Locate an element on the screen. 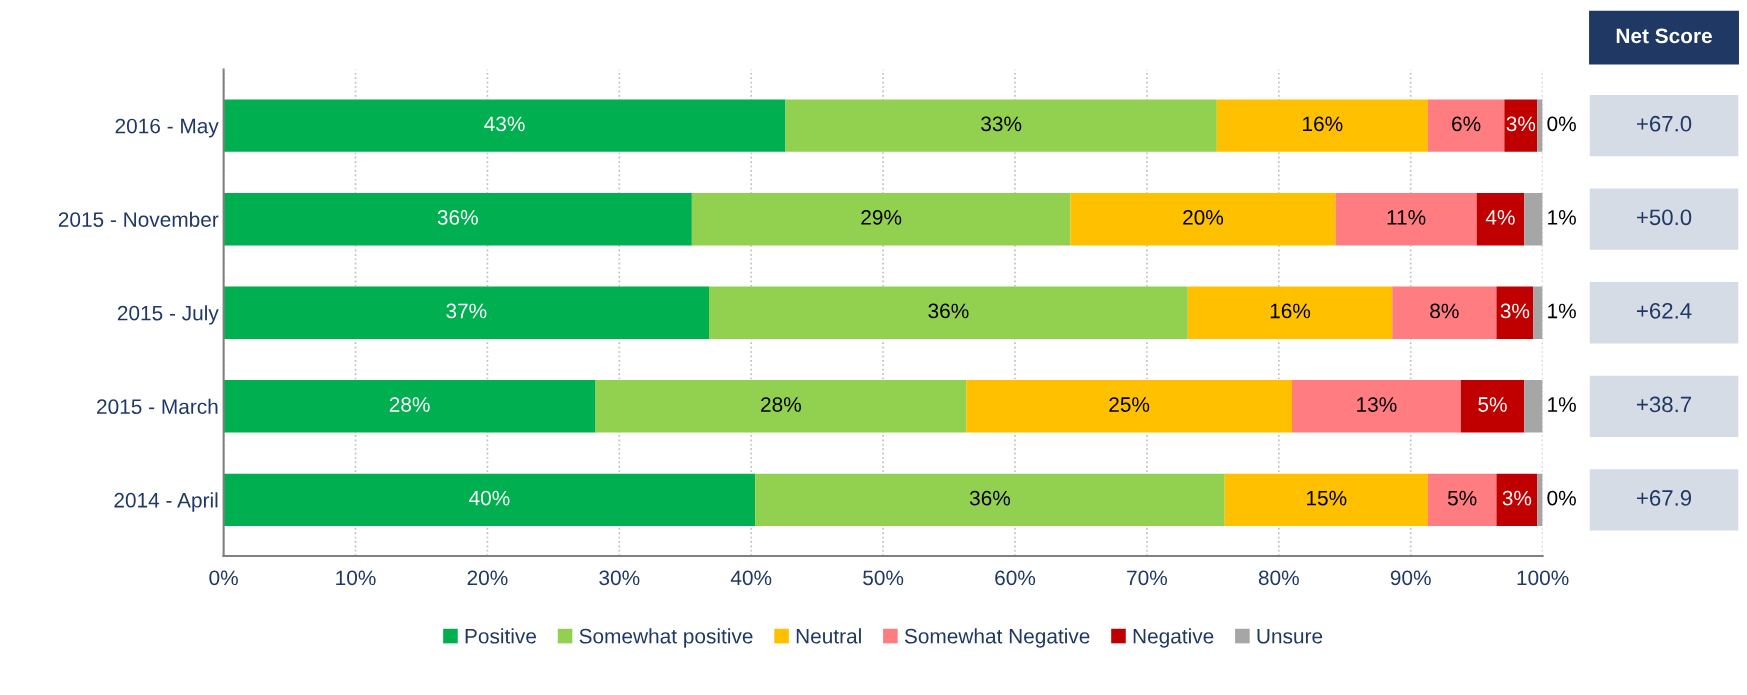 The height and width of the screenshot is (695, 1747). text: +67.0 is located at coordinates (1664, 123).